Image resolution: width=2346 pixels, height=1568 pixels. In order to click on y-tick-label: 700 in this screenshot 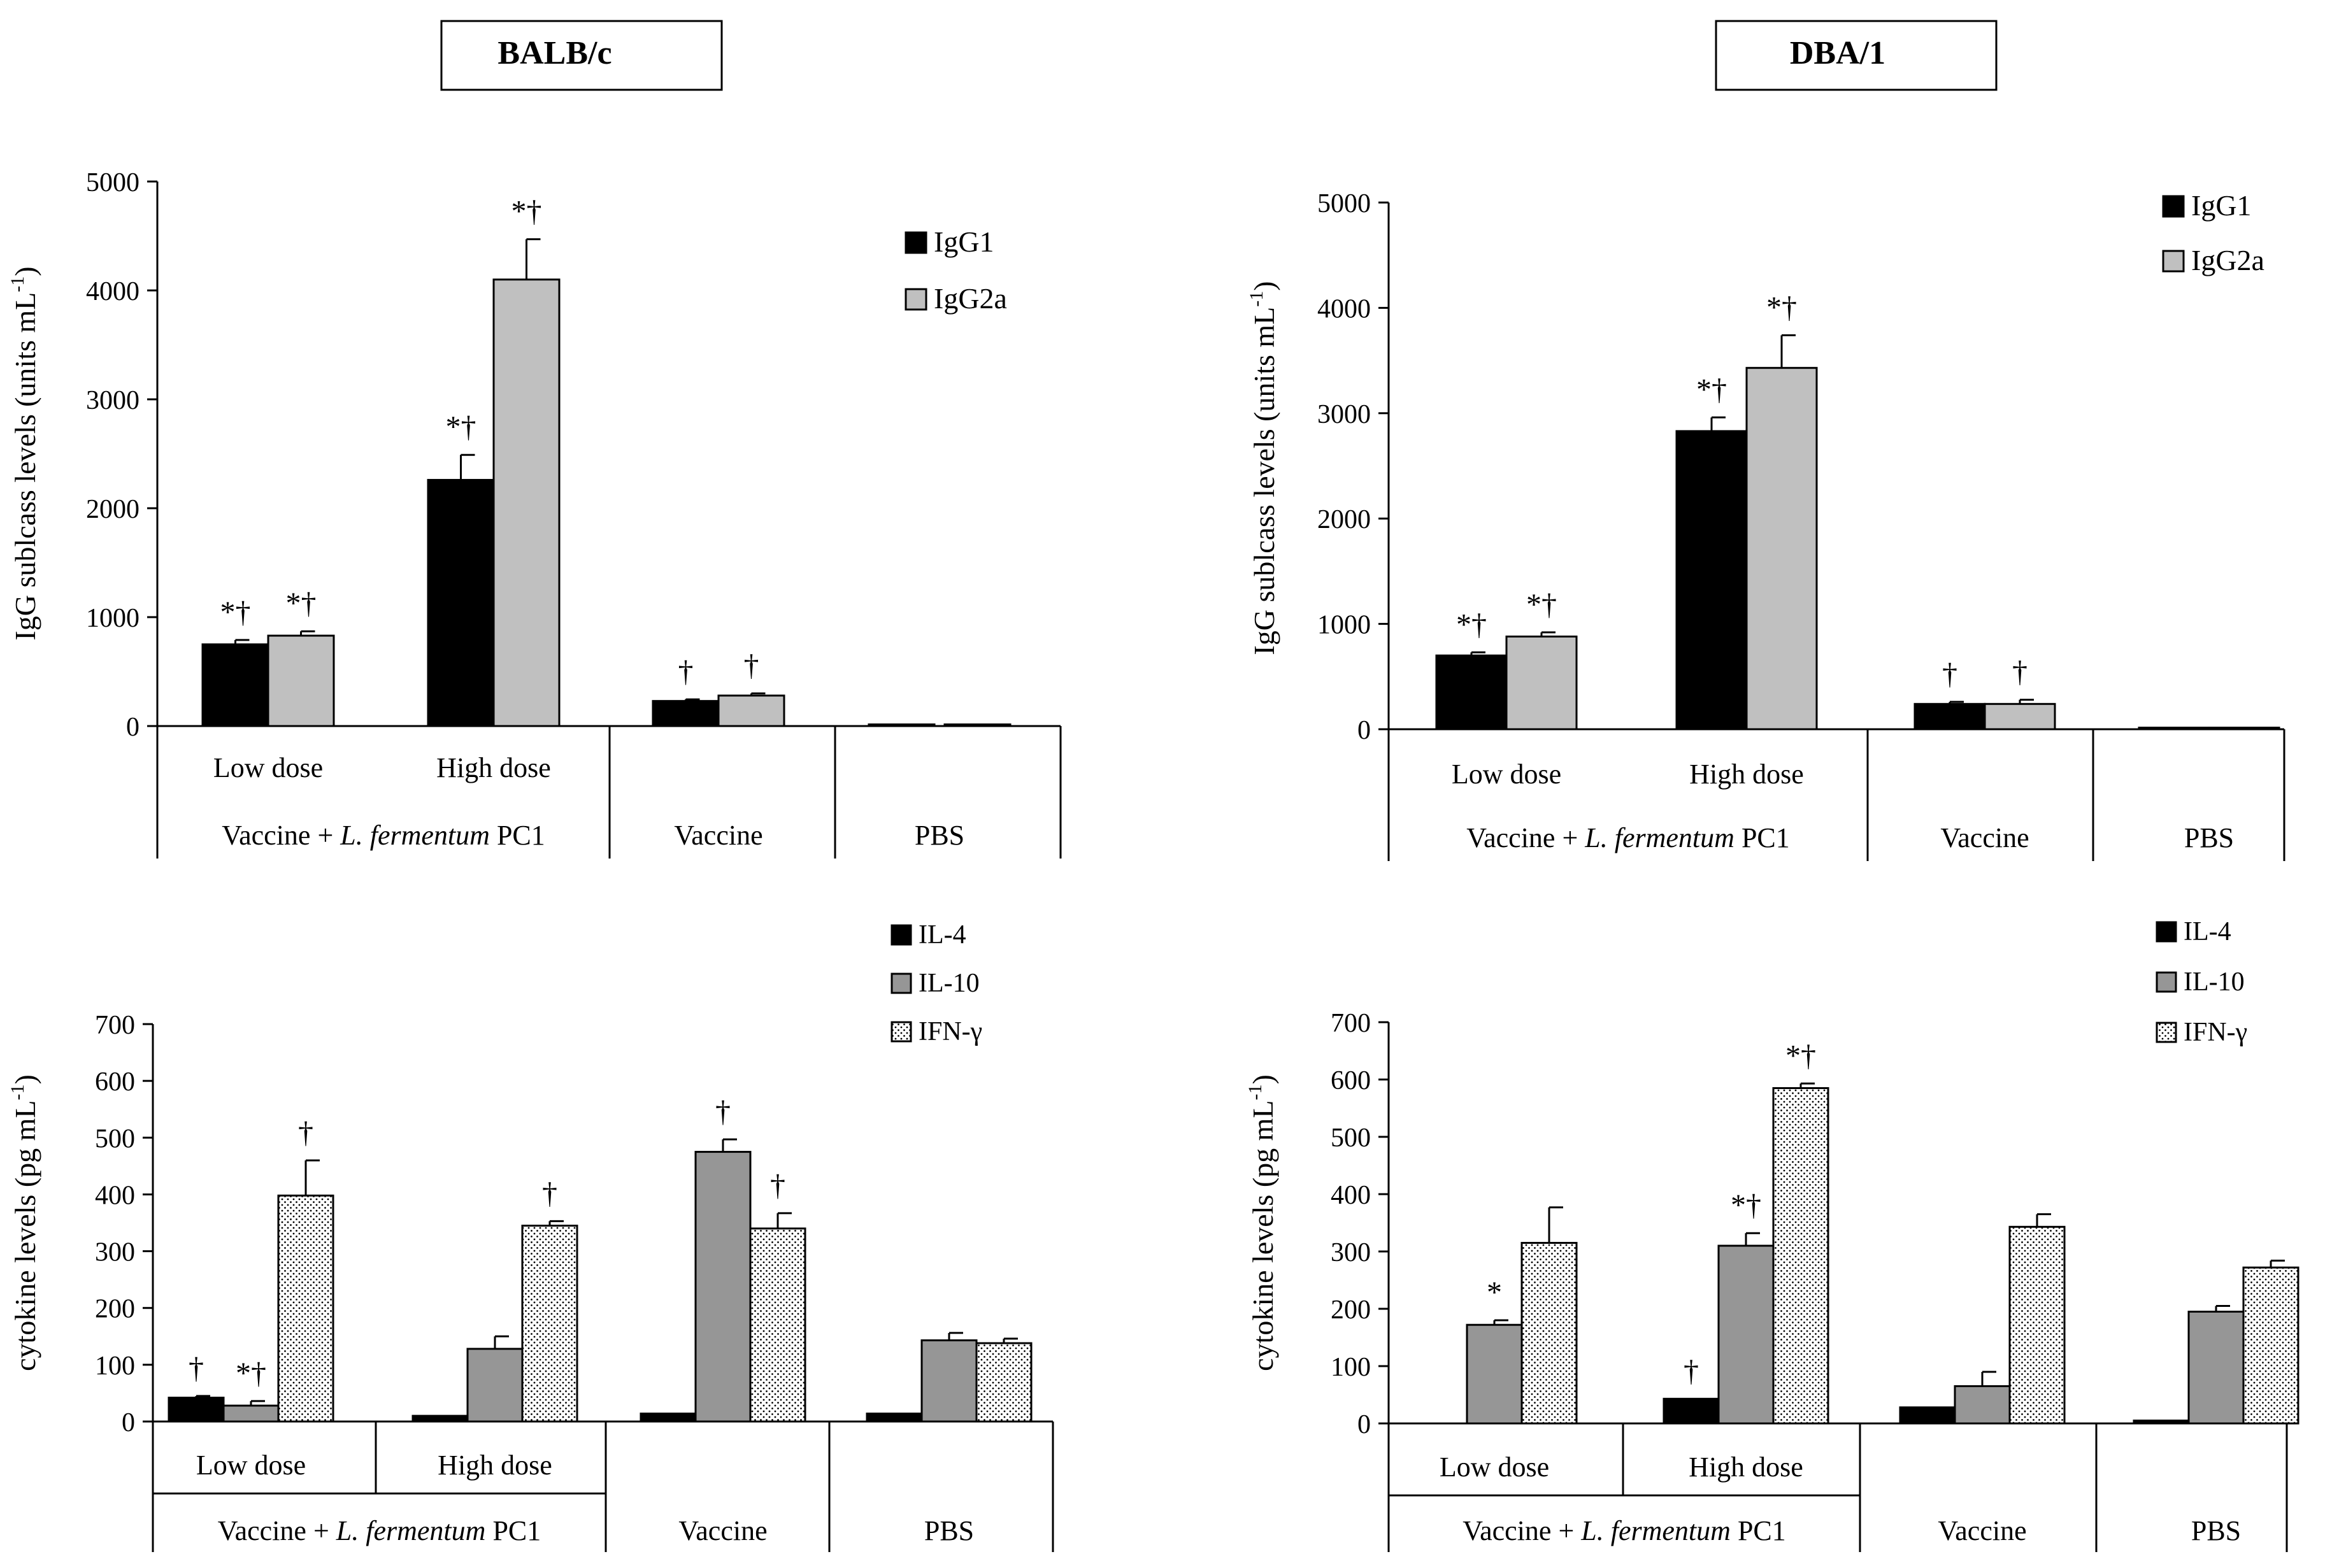, I will do `click(115, 1025)`.